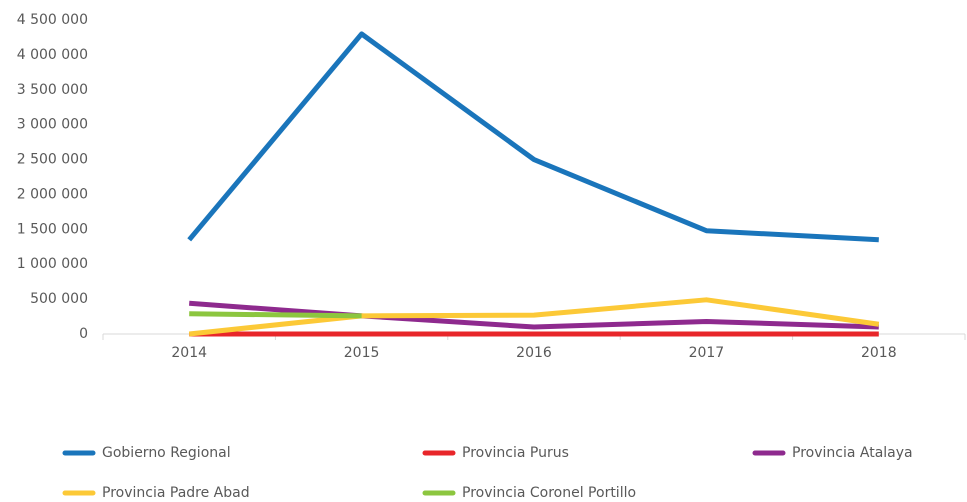 The height and width of the screenshot is (502, 967). I want to click on x-tick-label: 2017, so click(707, 353).